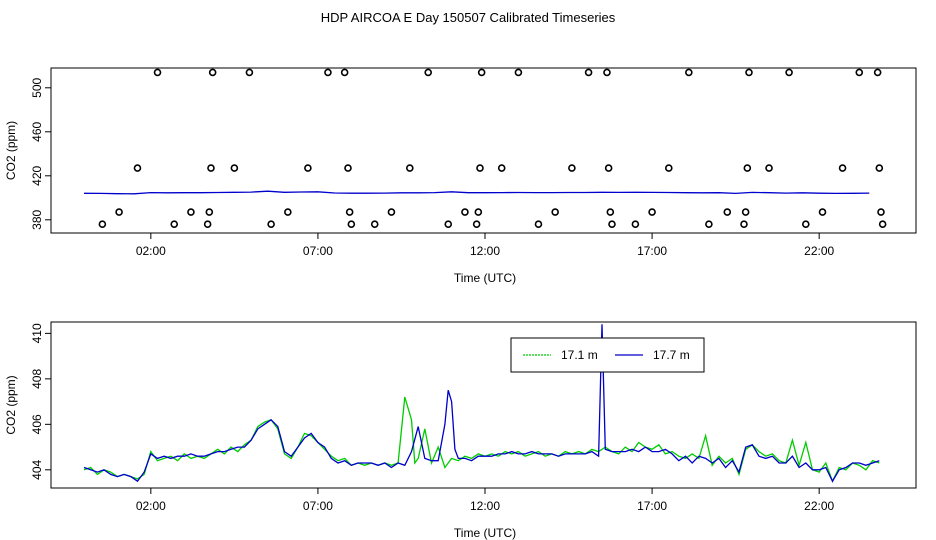 This screenshot has width=936, height=540. Describe the element at coordinates (11, 150) in the screenshot. I see `top-y-axis-label: CO2 (ppm)` at that location.